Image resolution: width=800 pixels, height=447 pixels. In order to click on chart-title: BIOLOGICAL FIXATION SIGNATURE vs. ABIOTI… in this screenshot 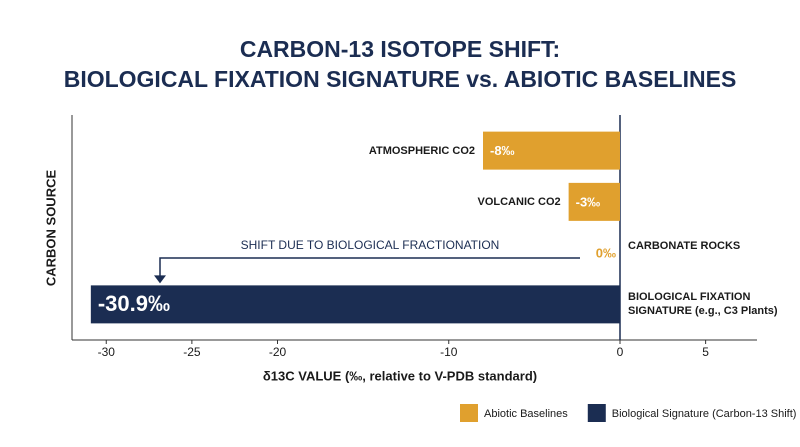, I will do `click(400, 79)`.